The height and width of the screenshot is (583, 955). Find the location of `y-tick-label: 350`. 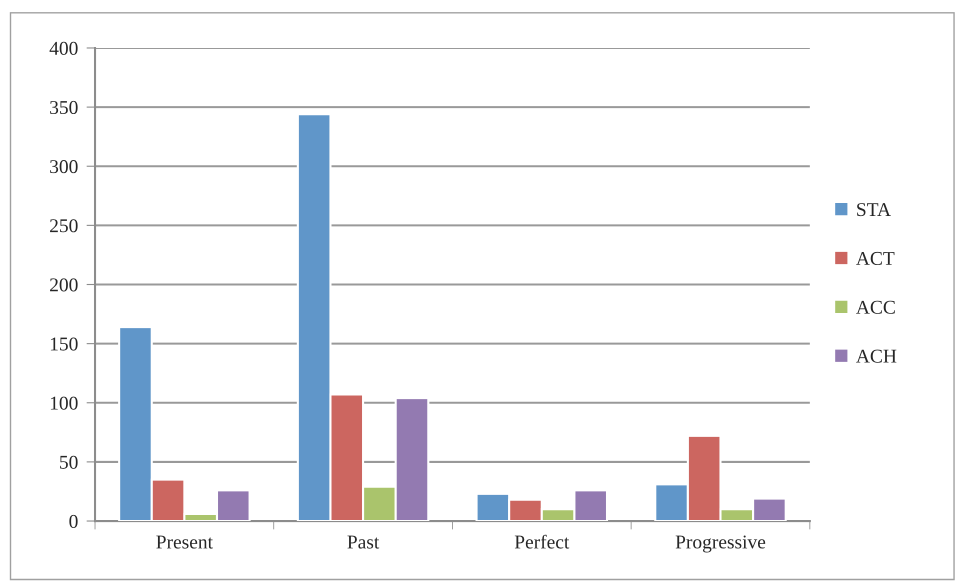

y-tick-label: 350 is located at coordinates (64, 107).